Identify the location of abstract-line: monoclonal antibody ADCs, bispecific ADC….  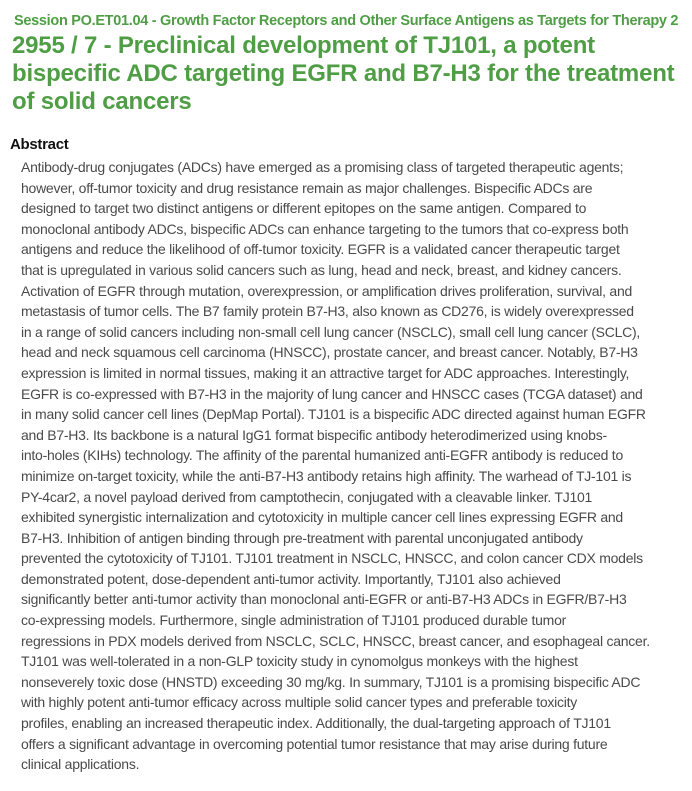
(325, 228).